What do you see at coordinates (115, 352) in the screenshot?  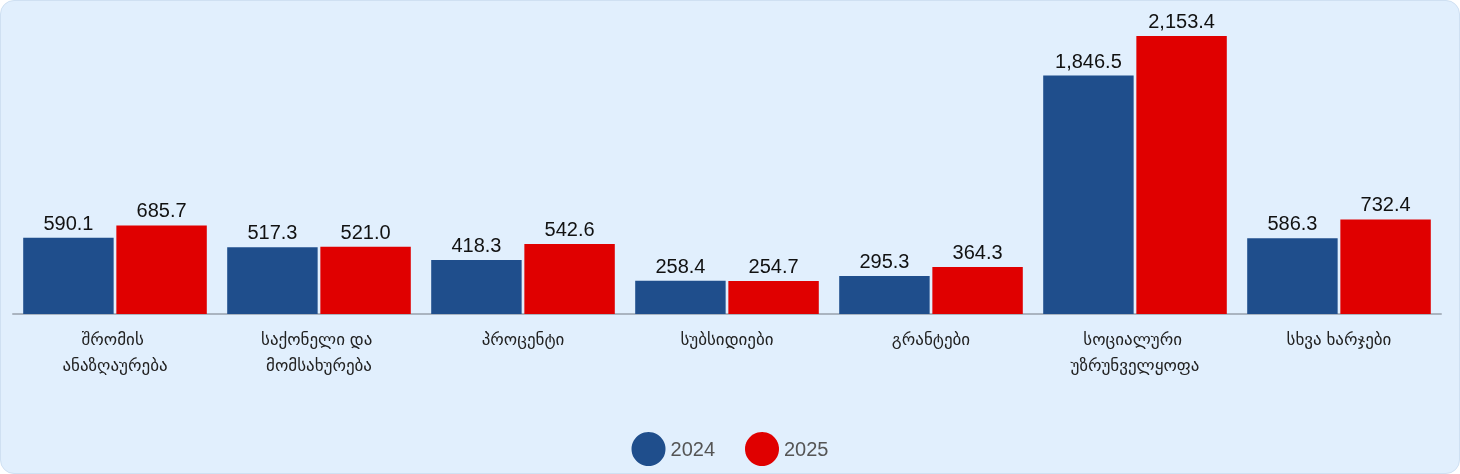 I see `x-tick-label: შრომის ანაზღაურება` at bounding box center [115, 352].